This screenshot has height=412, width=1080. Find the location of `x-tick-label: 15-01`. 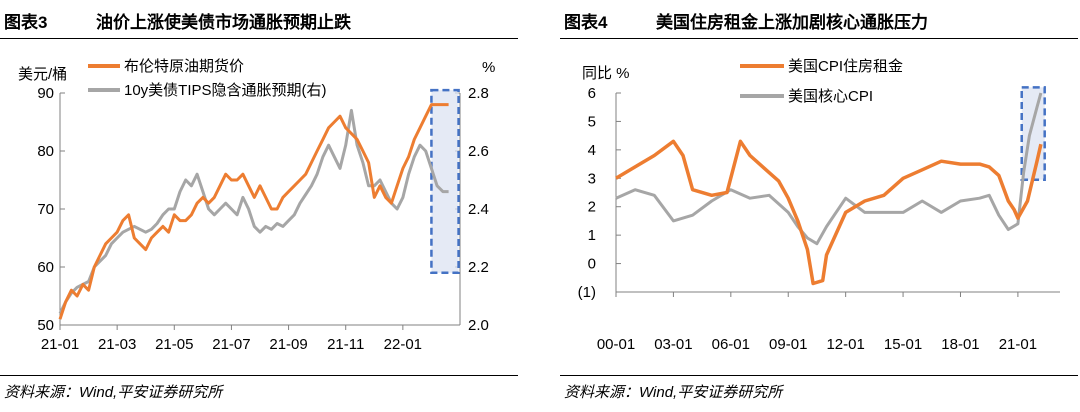

x-tick-label: 15-01 is located at coordinates (903, 344).